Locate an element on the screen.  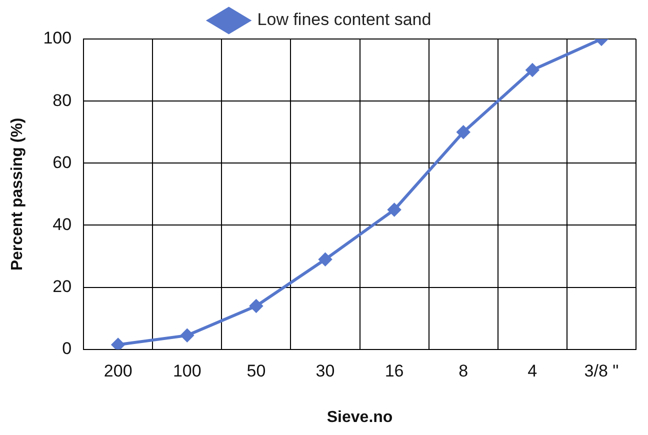
x-axis-title: Sieve.no is located at coordinates (359, 417).